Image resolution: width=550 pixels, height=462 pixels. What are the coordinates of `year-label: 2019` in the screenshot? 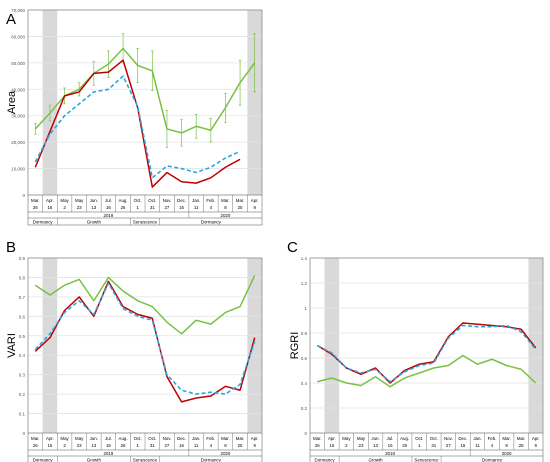 It's located at (109, 453).